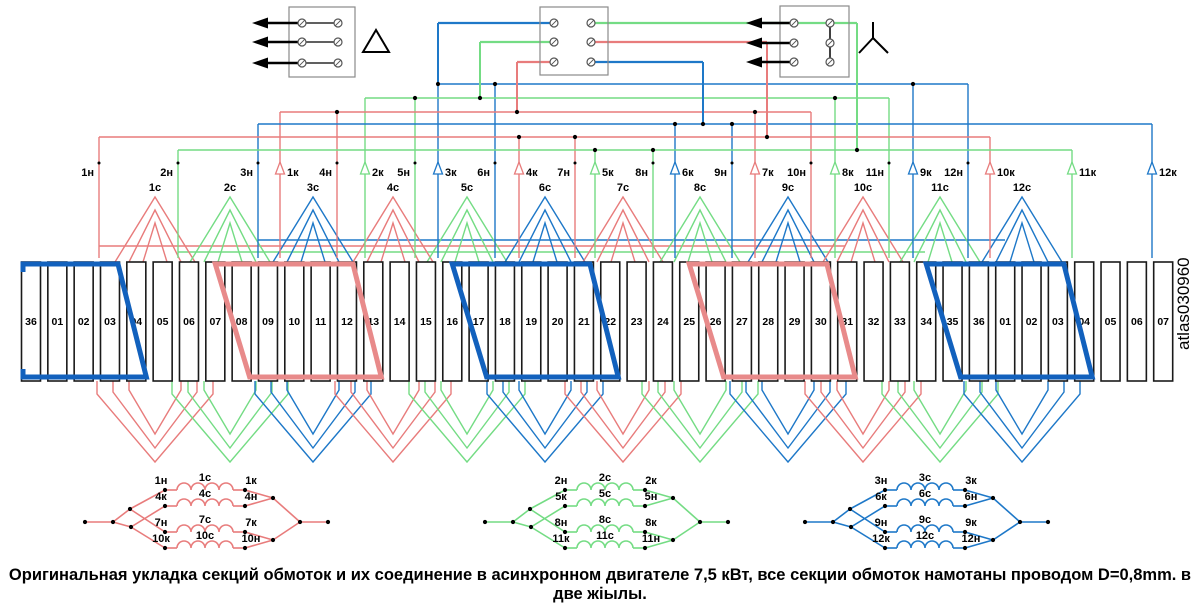 This screenshot has width=1200, height=606. I want to click on slot-number: 10, so click(294, 322).